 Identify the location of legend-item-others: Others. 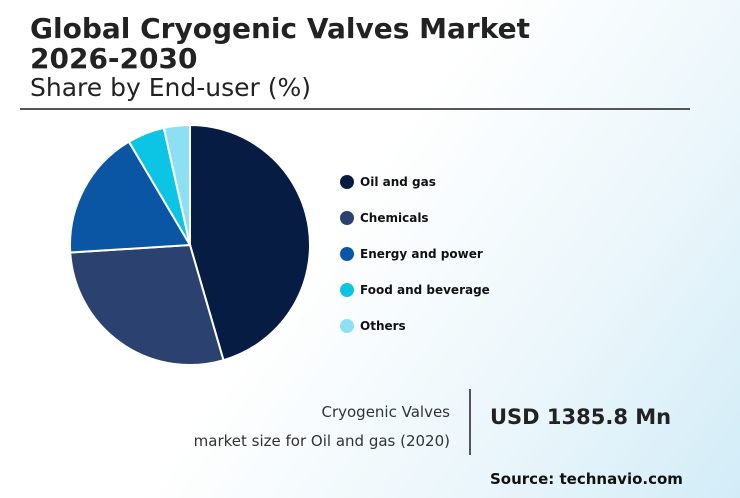
(373, 326).